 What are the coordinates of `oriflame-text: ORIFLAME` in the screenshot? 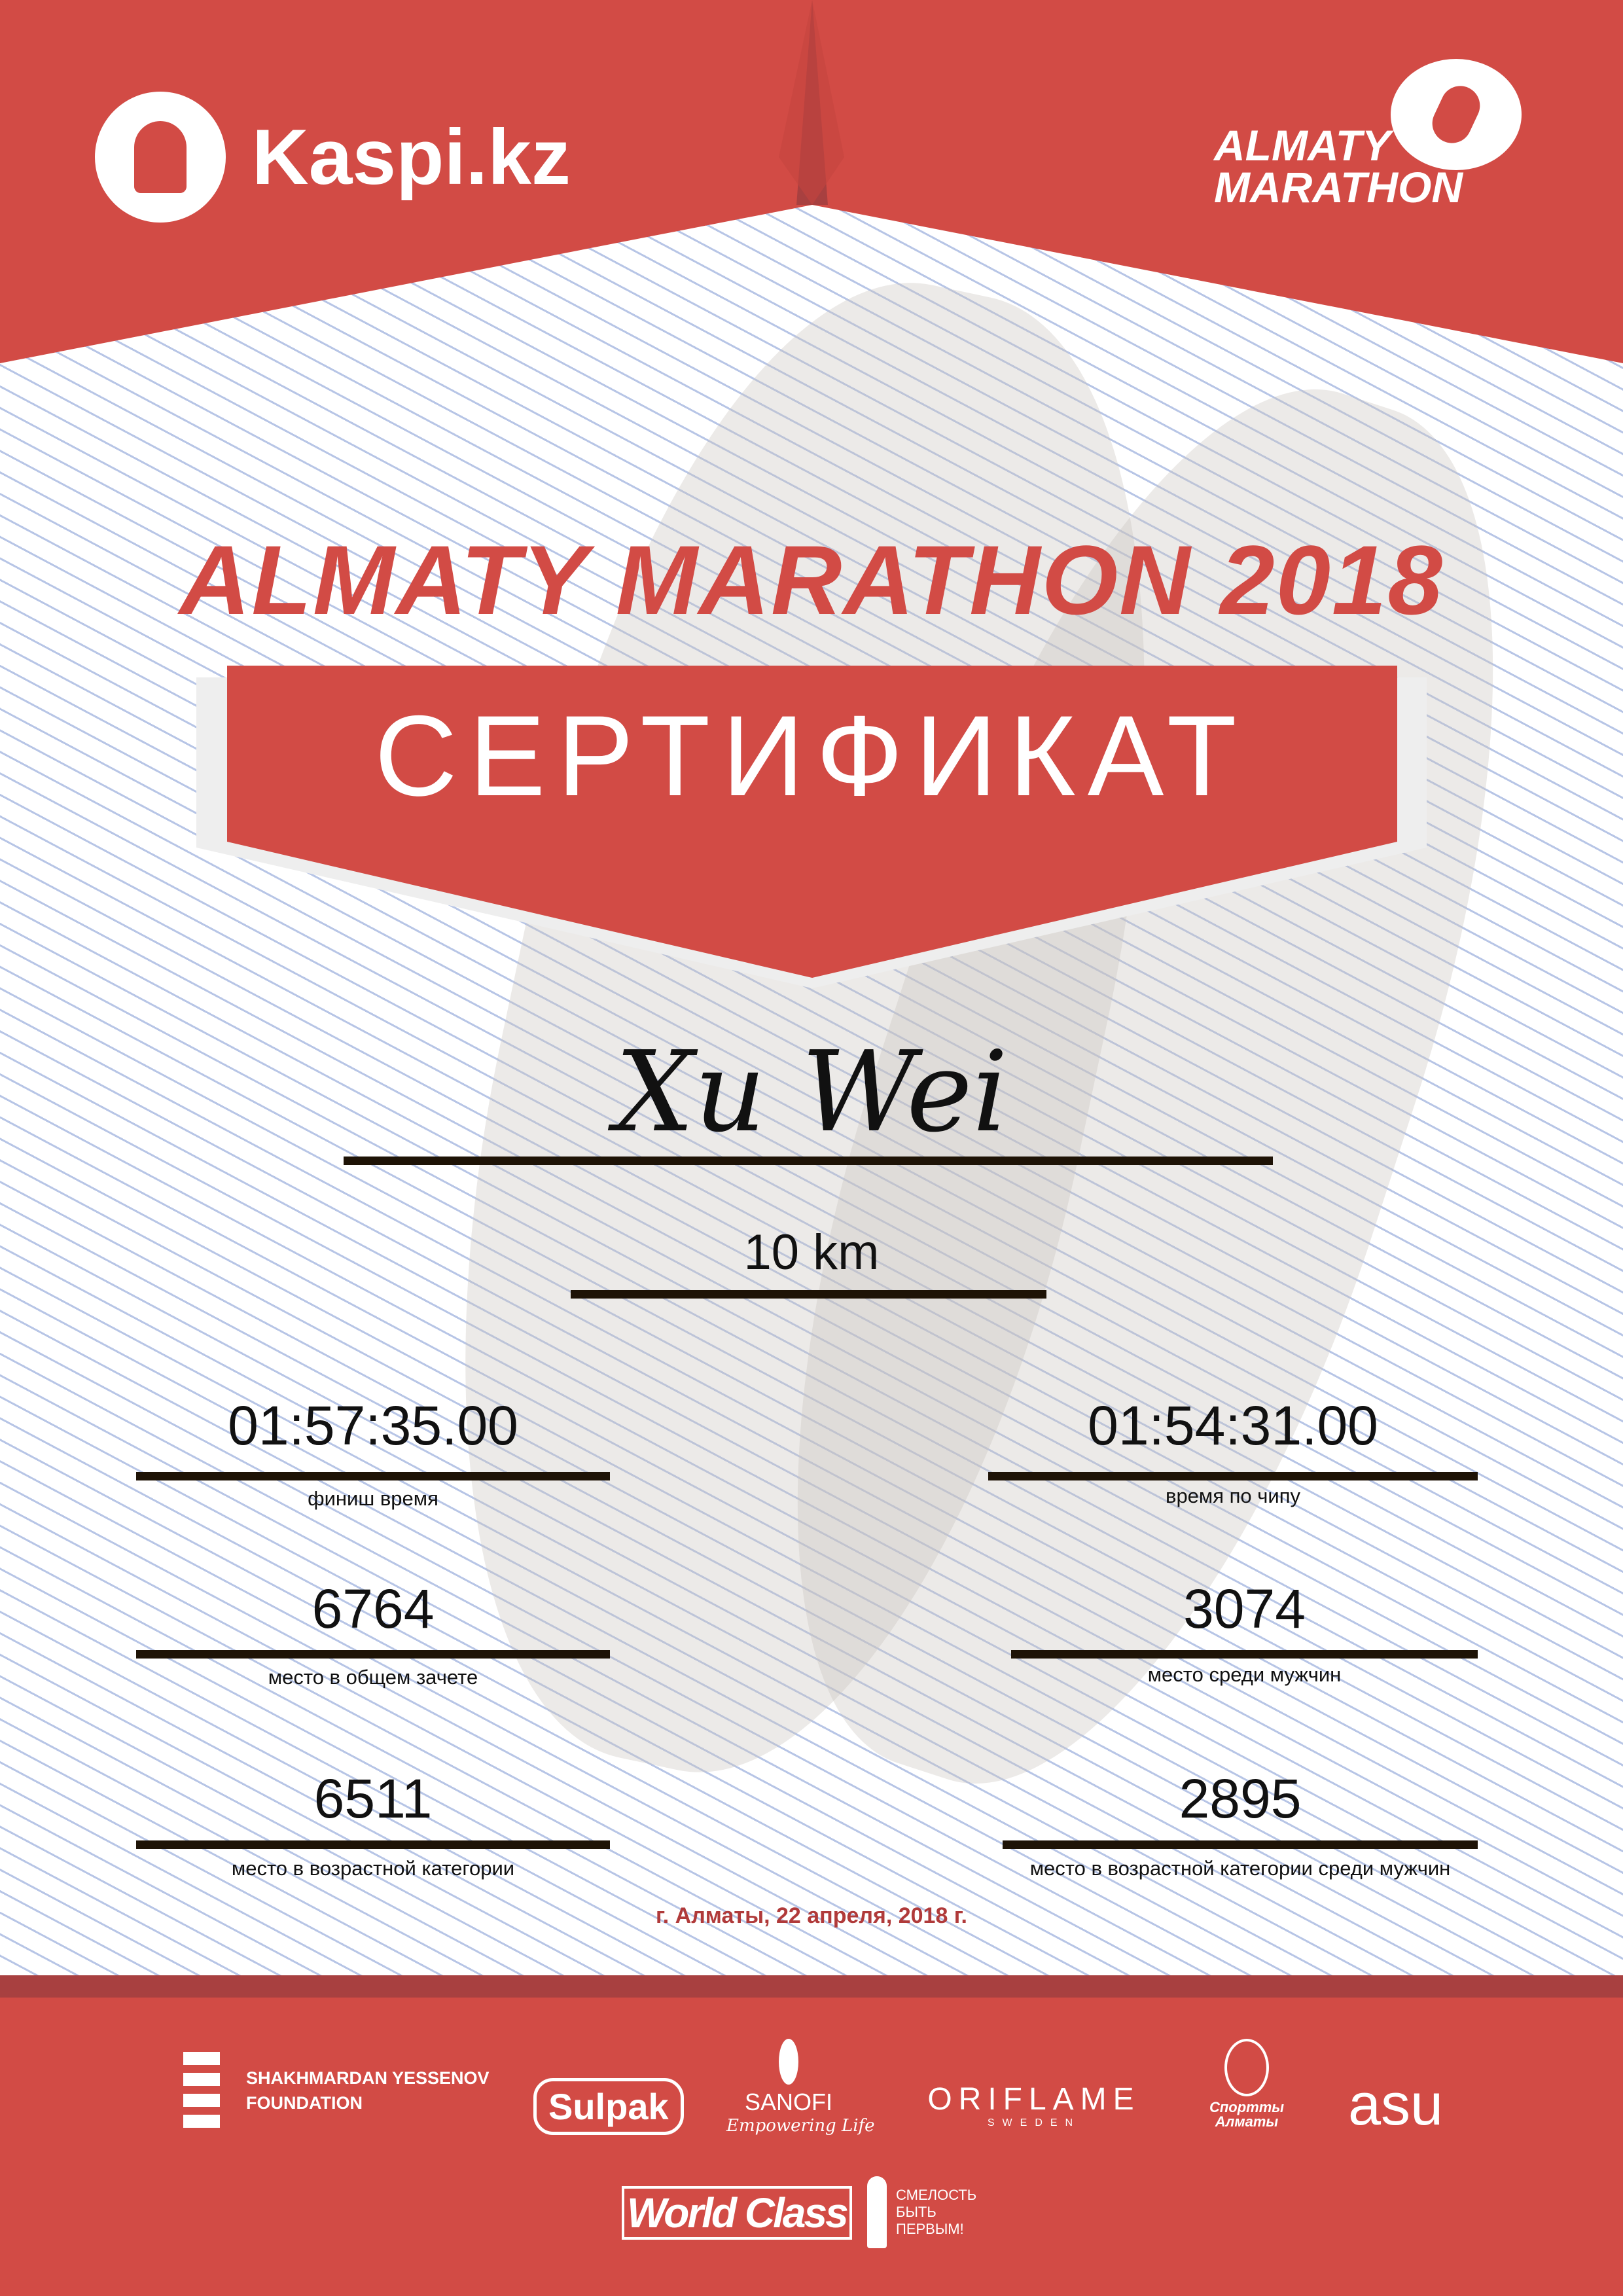 It's located at (1034, 2099).